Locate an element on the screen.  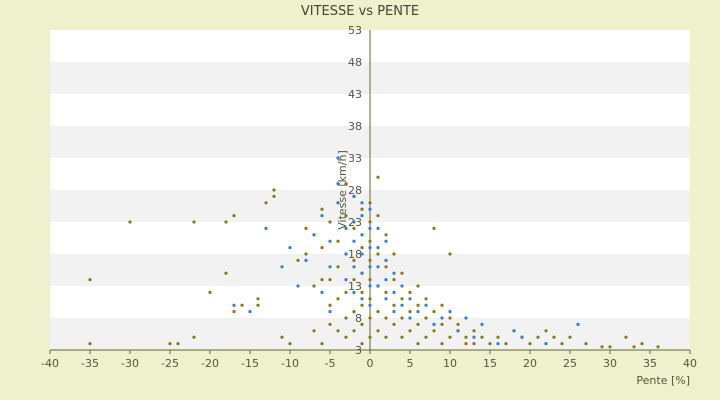
y-tick-label: 38 is located at coordinates (355, 126).